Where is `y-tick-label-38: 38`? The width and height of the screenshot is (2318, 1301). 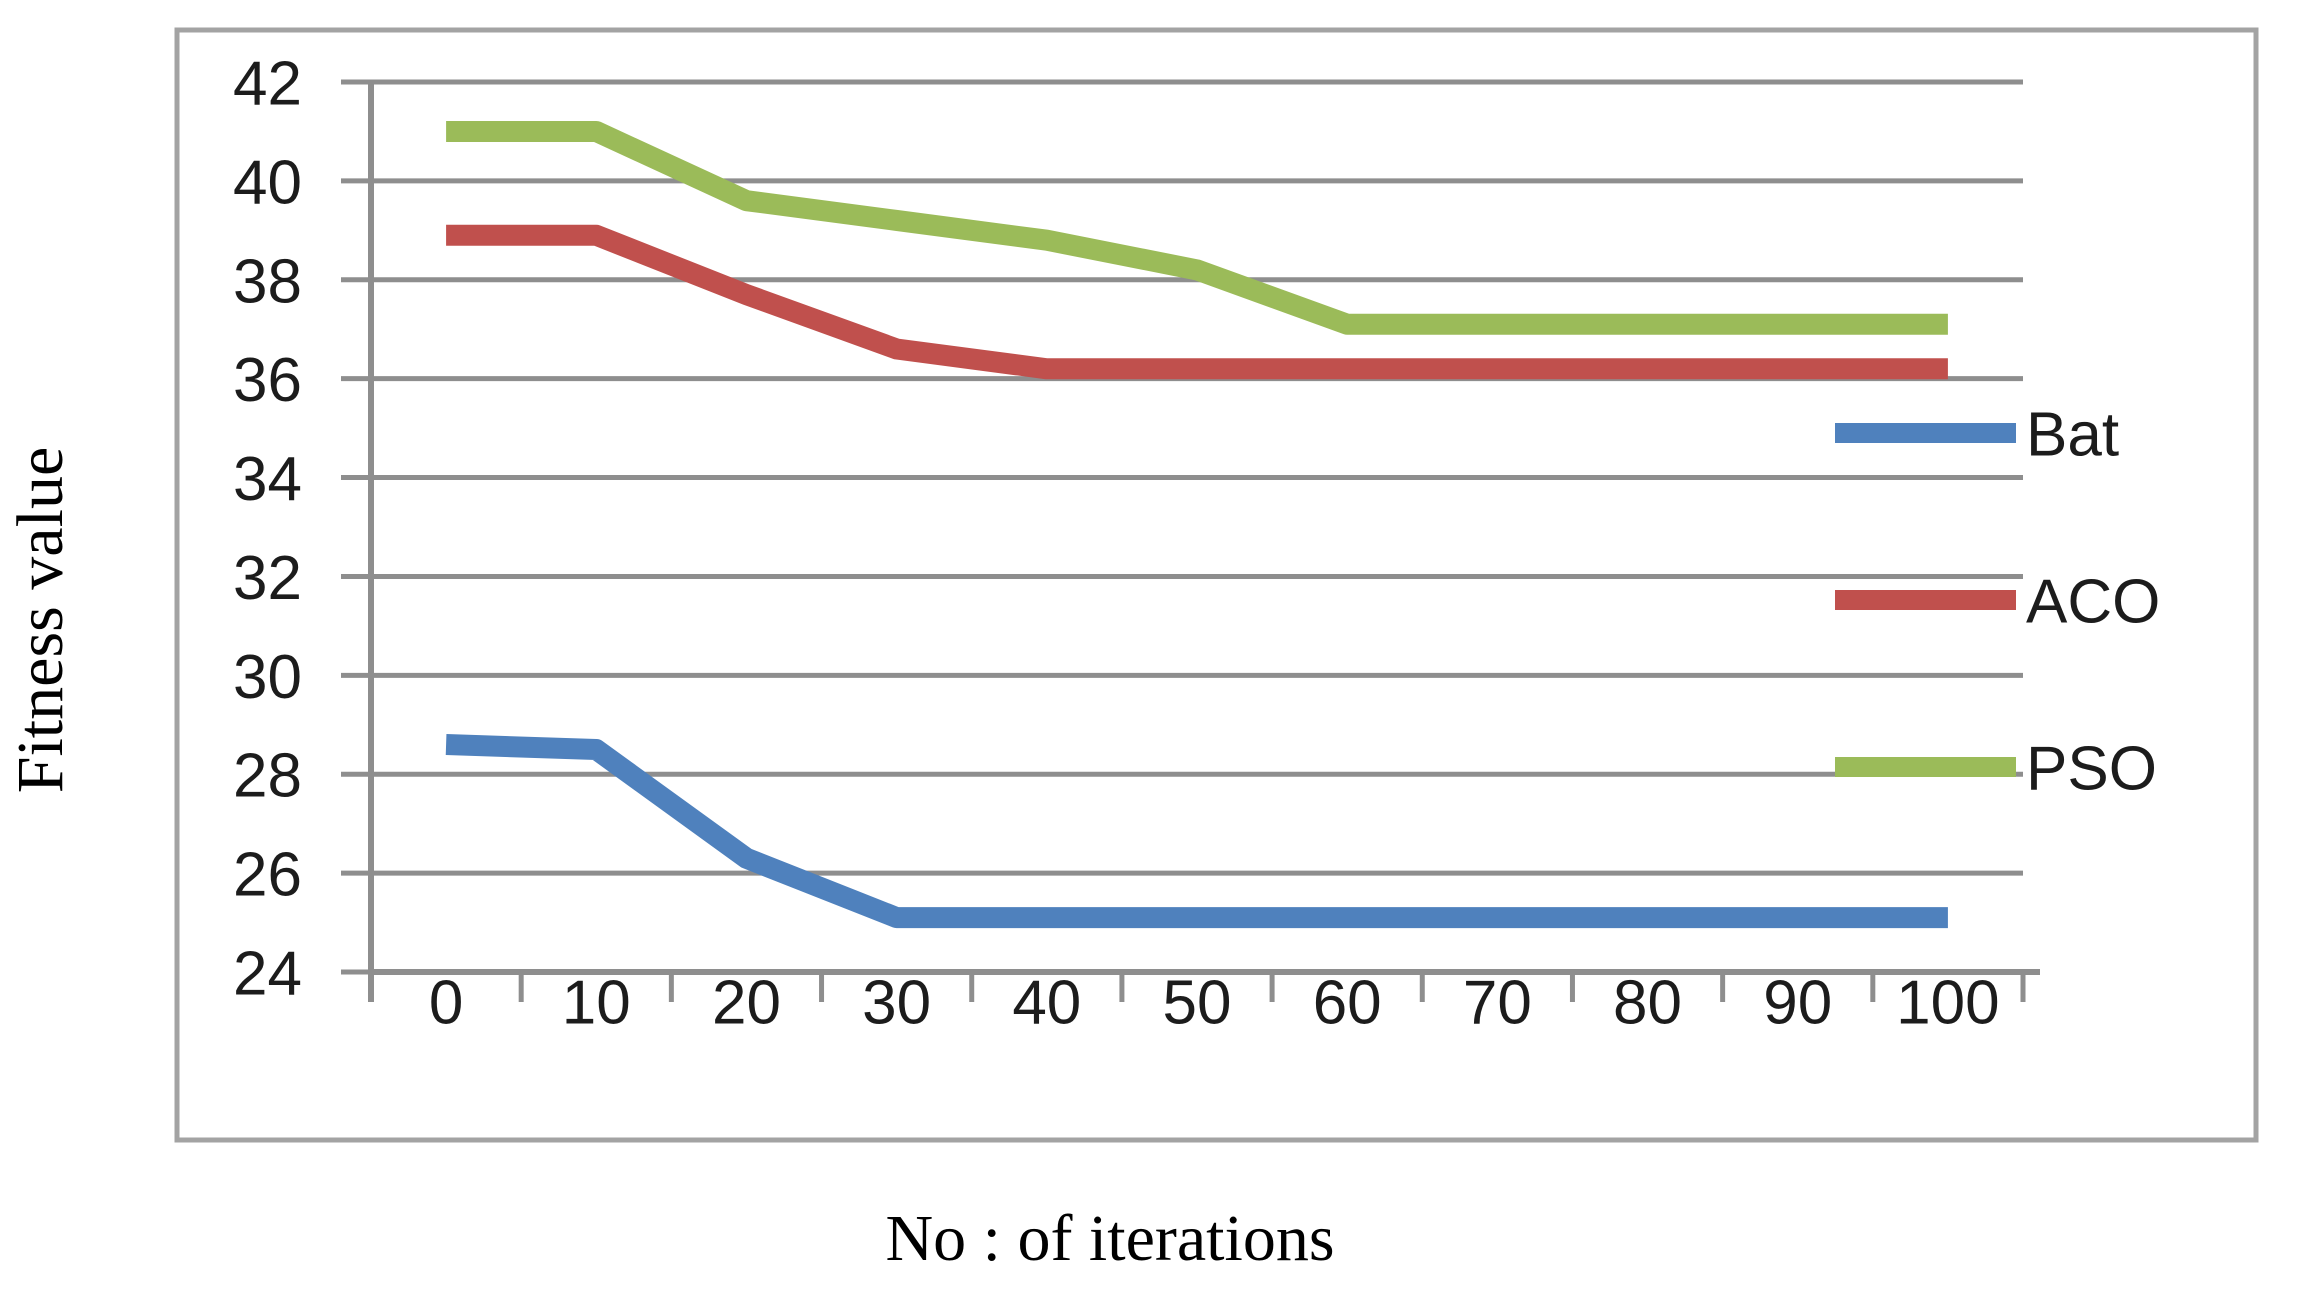 y-tick-label-38: 38 is located at coordinates (267, 281).